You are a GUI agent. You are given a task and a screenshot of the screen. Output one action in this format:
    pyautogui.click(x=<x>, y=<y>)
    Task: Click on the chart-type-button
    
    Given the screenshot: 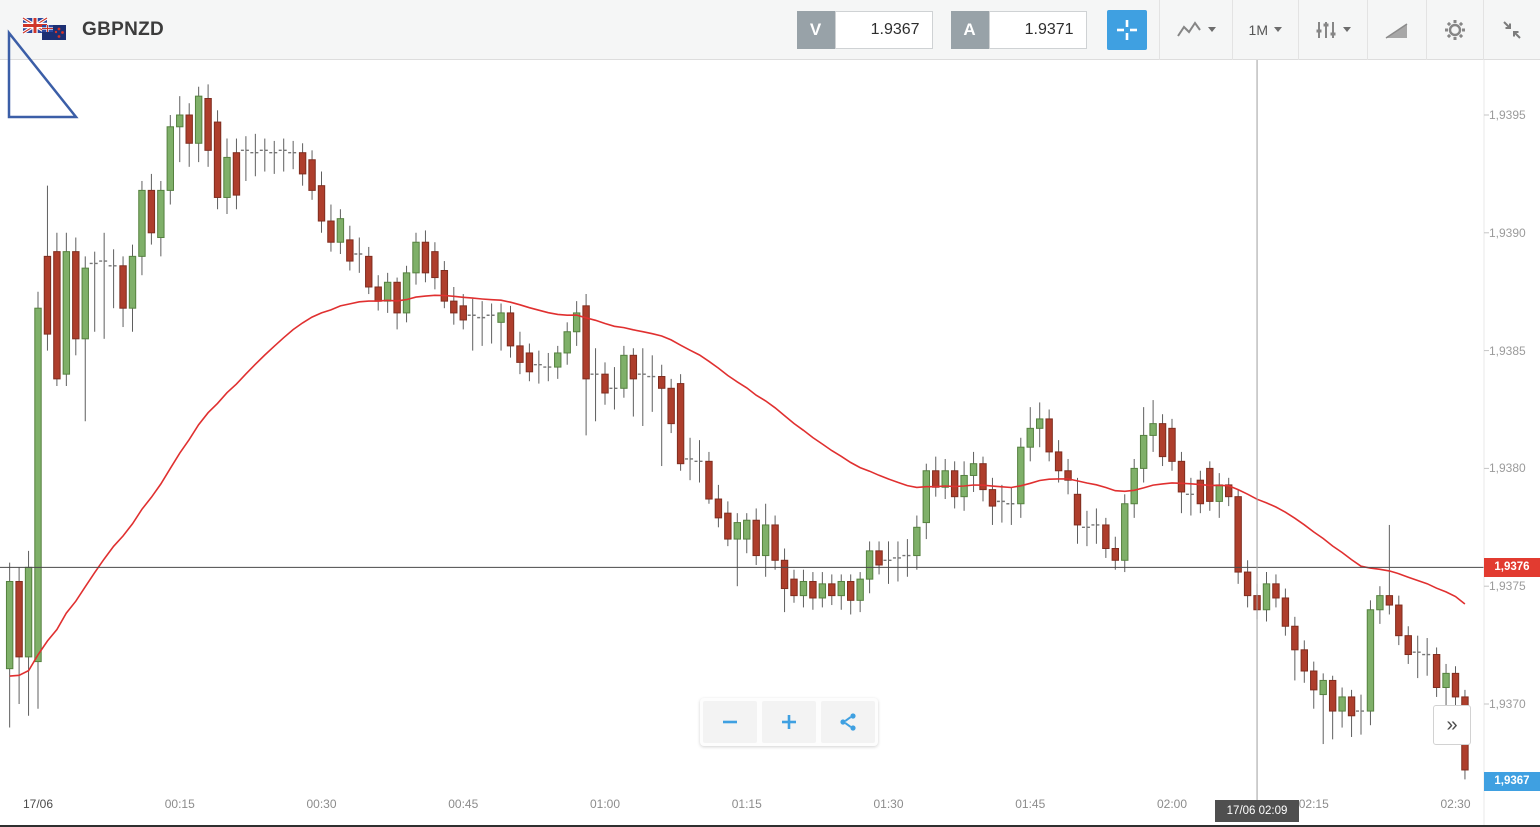 What is the action you would take?
    pyautogui.click(x=1196, y=30)
    